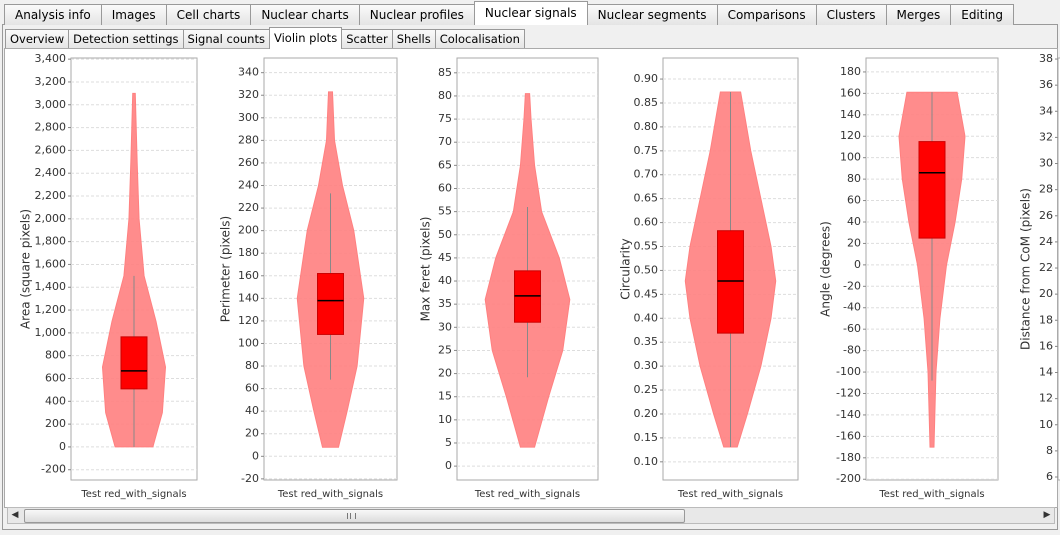  What do you see at coordinates (766, 14) in the screenshot?
I see `tab: Comparisons` at bounding box center [766, 14].